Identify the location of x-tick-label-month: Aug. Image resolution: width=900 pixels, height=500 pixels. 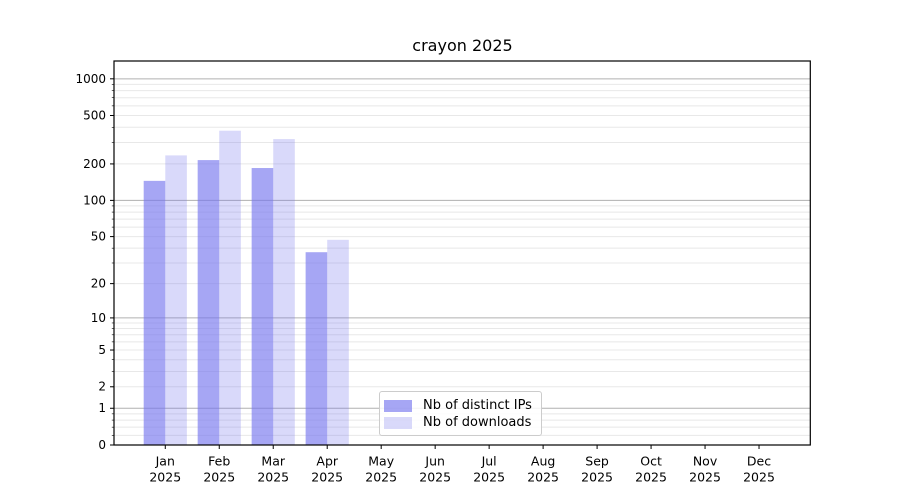
(543, 461).